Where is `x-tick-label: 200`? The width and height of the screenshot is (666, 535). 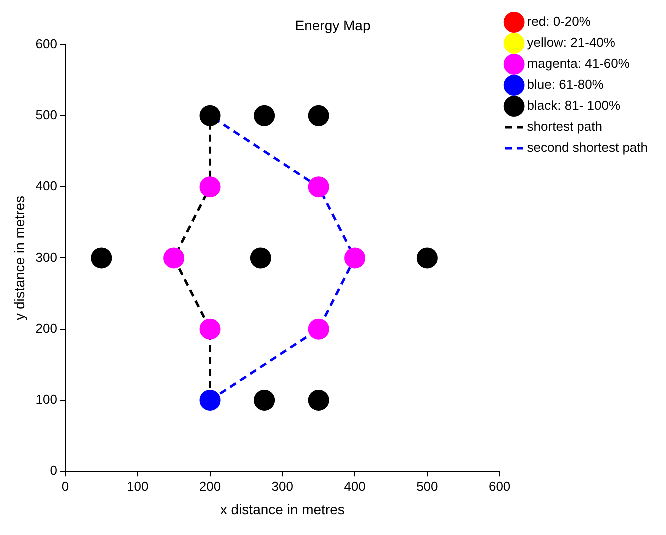 x-tick-label: 200 is located at coordinates (210, 486).